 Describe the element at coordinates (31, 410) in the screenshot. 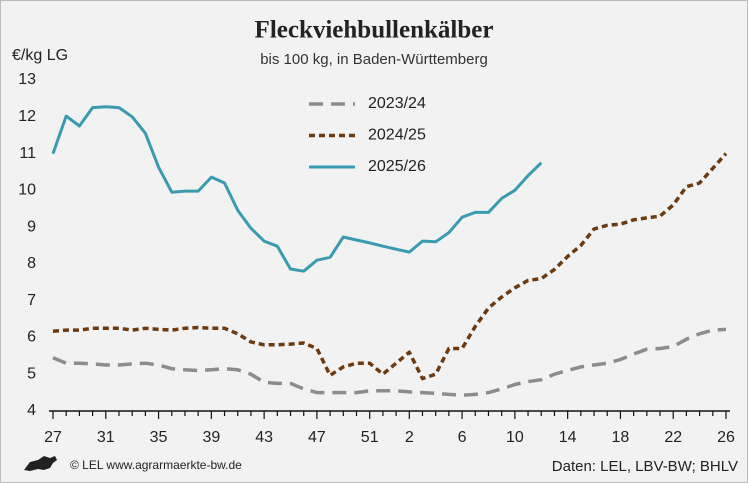

I see `y-tick-label: 4` at that location.